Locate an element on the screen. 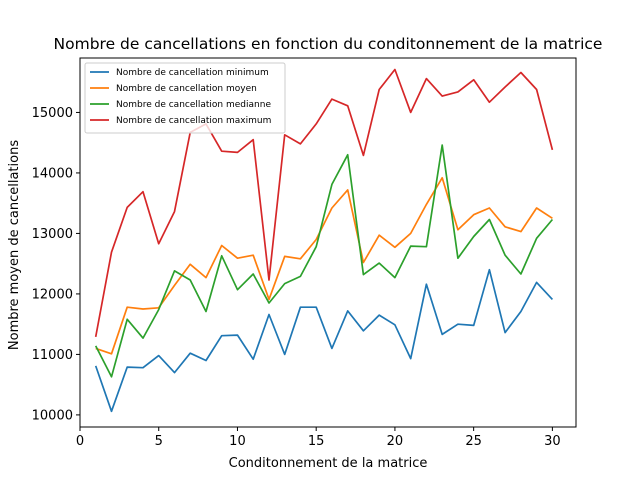 This screenshot has height=480, width=640. y-tick-label: 12000 is located at coordinates (52, 294).